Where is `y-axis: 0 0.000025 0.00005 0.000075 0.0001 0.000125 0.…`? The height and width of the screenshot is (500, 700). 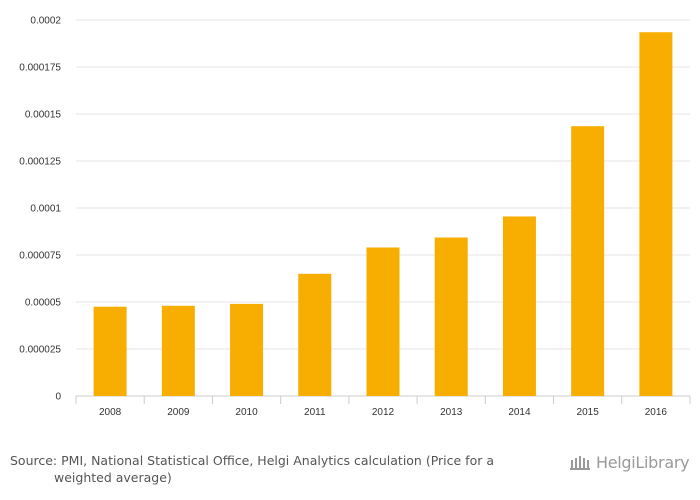
y-axis: 0 0.000025 0.00005 0.000075 0.0001 0.000125 0.… is located at coordinates (40, 209).